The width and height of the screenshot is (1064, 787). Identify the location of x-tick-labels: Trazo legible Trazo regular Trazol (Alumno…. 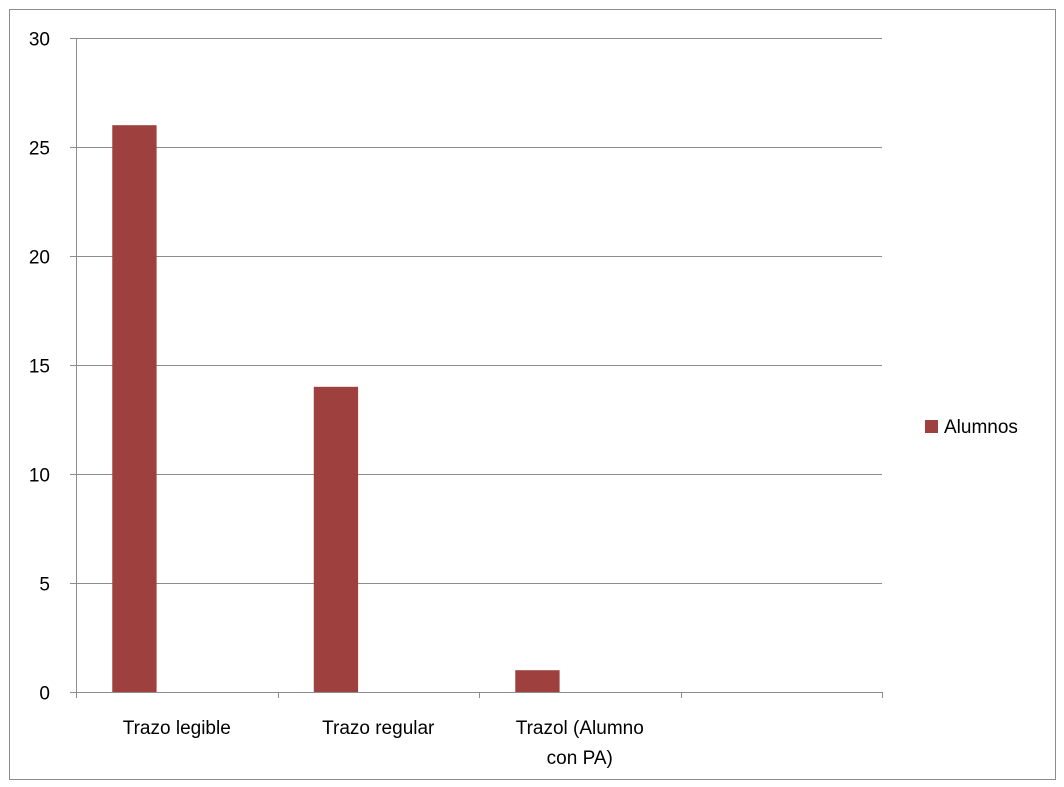
(383, 743).